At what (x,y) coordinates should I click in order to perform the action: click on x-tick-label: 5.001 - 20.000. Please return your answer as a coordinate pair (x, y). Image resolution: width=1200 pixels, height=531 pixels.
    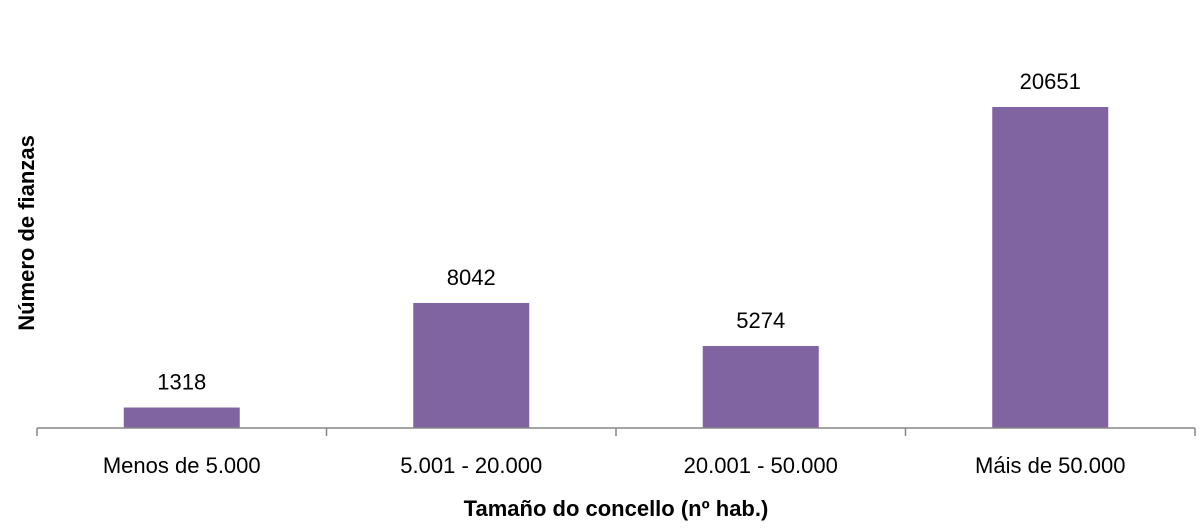
    Looking at the image, I should click on (471, 465).